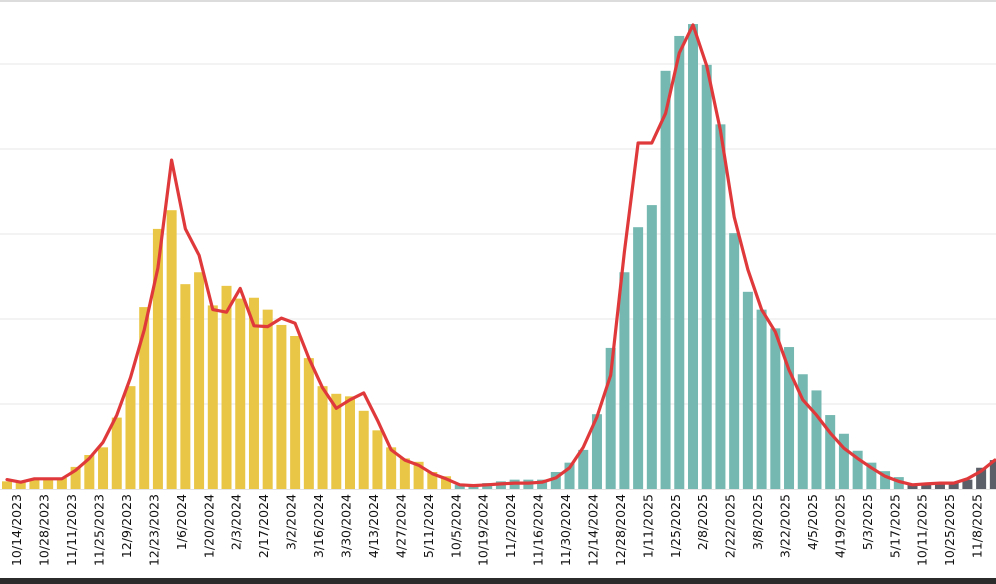 The height and width of the screenshot is (584, 996). What do you see at coordinates (318, 526) in the screenshot?
I see `x-tick-label: 3/16/2024` at bounding box center [318, 526].